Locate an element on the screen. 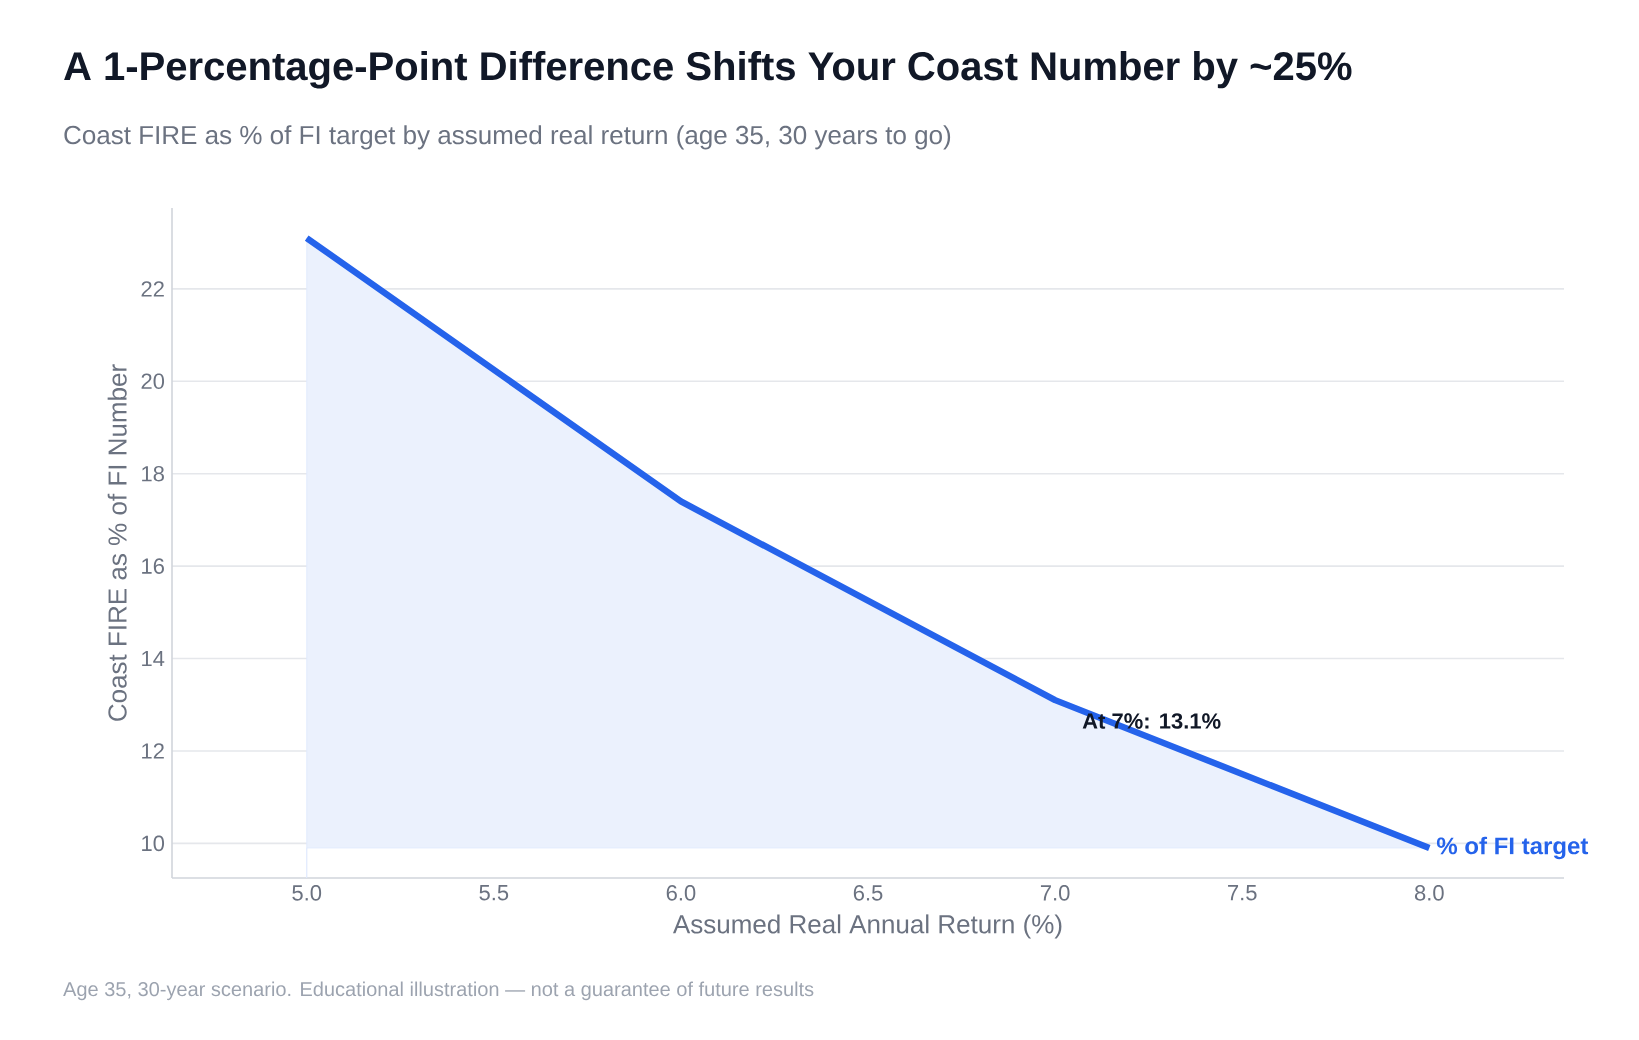  x-tick-label: 7.5 is located at coordinates (1242, 893).